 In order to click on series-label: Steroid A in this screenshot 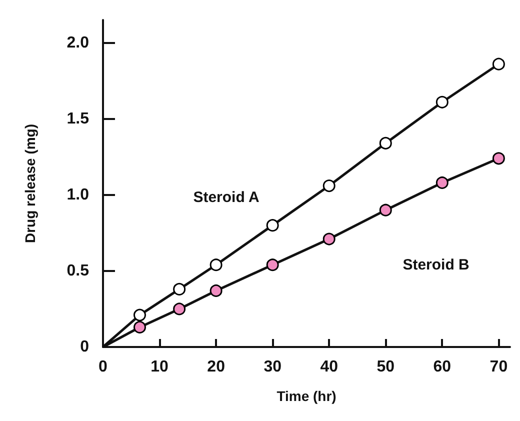, I will do `click(226, 197)`.